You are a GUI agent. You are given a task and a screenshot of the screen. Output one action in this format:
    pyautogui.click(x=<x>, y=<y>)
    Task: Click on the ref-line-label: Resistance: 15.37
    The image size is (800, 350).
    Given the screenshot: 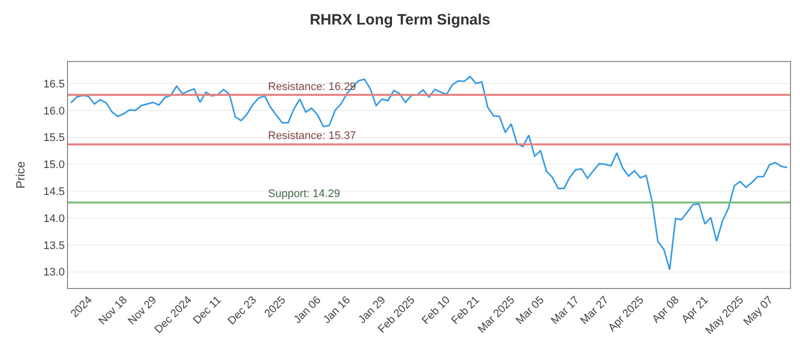 What is the action you would take?
    pyautogui.click(x=312, y=136)
    